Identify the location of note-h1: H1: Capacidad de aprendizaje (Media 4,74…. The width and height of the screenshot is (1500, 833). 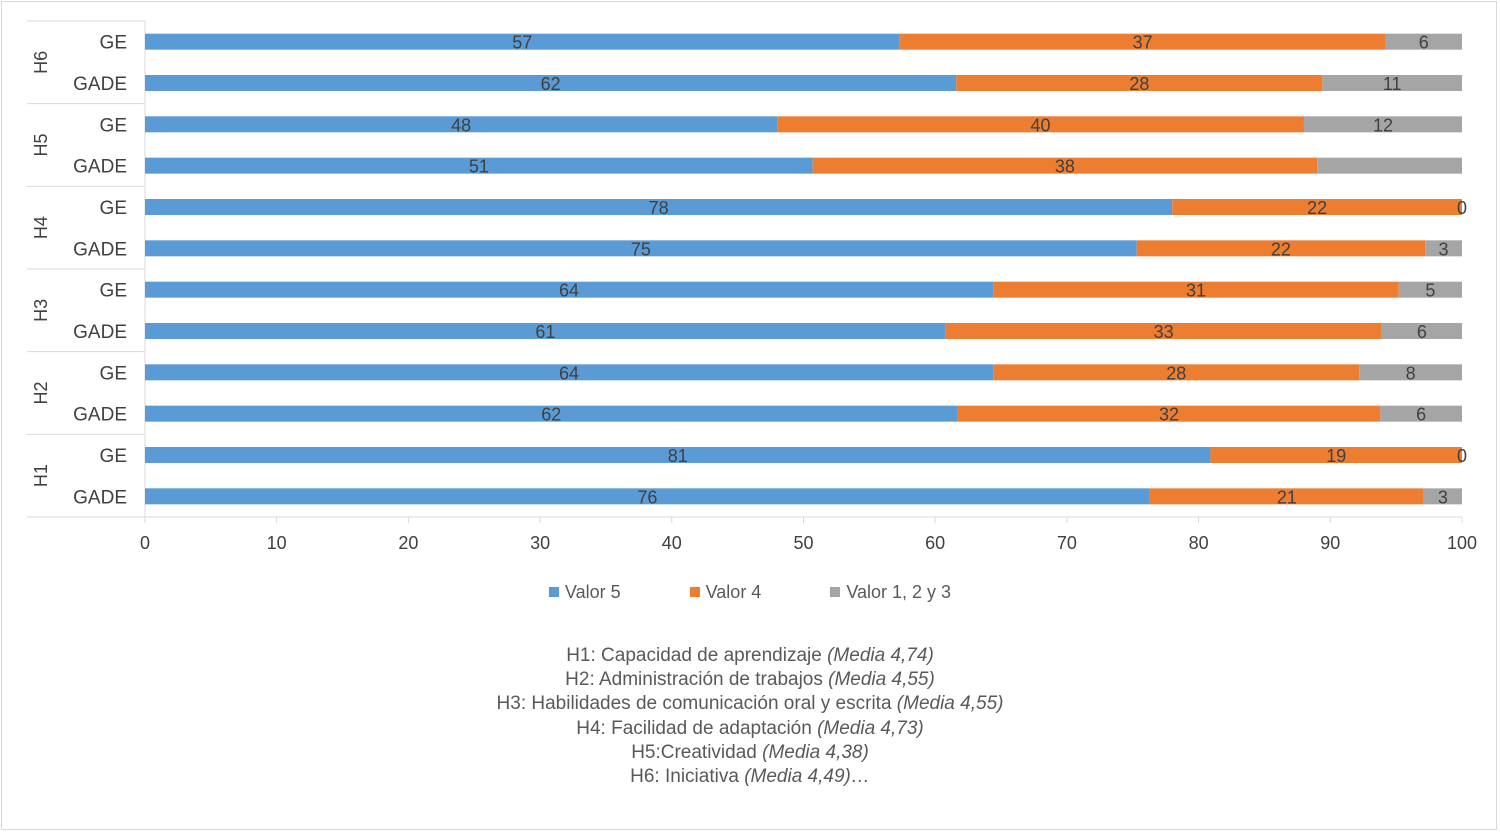
(750, 656).